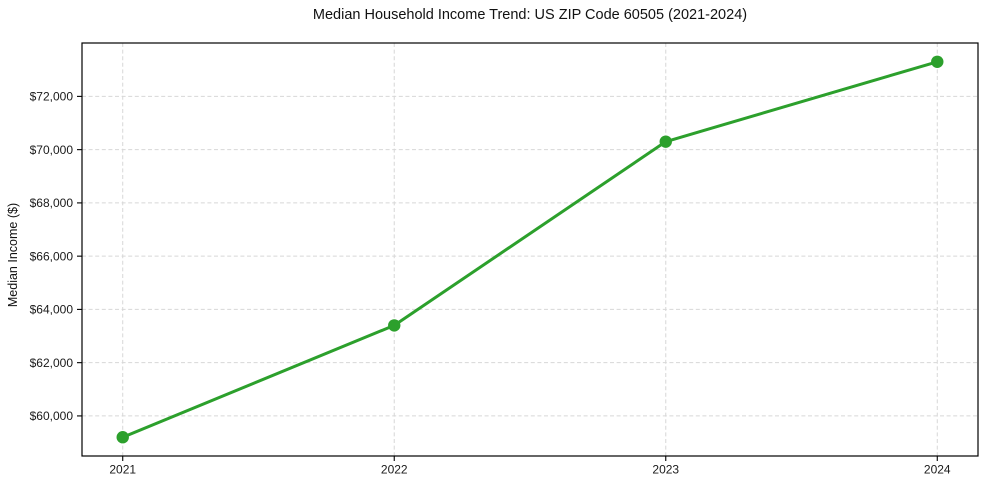  I want to click on x-tick-label: 2021, so click(122, 470).